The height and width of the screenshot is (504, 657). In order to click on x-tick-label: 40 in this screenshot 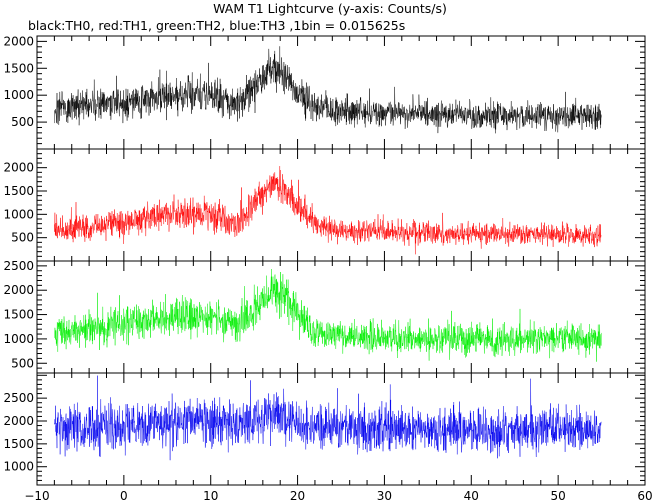, I will do `click(471, 496)`.